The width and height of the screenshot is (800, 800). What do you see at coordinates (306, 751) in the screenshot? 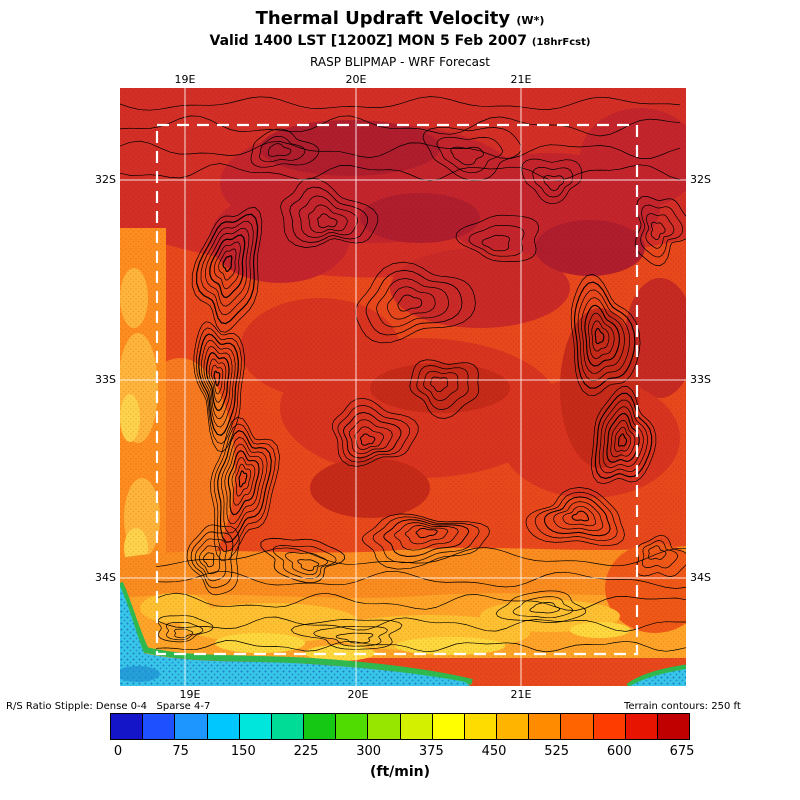
I see `colorbar-tick-label: 225` at bounding box center [306, 751].